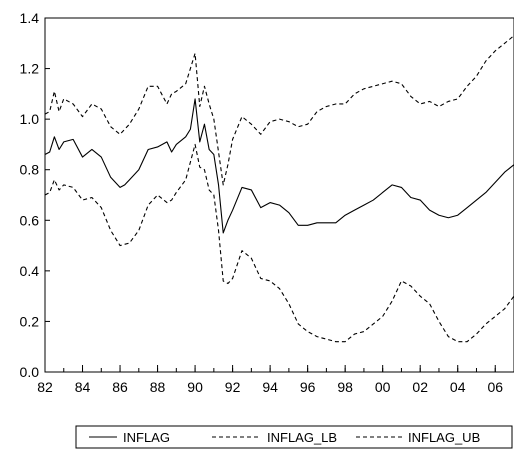  What do you see at coordinates (195, 387) in the screenshot?
I see `x-tick-label: 90` at bounding box center [195, 387].